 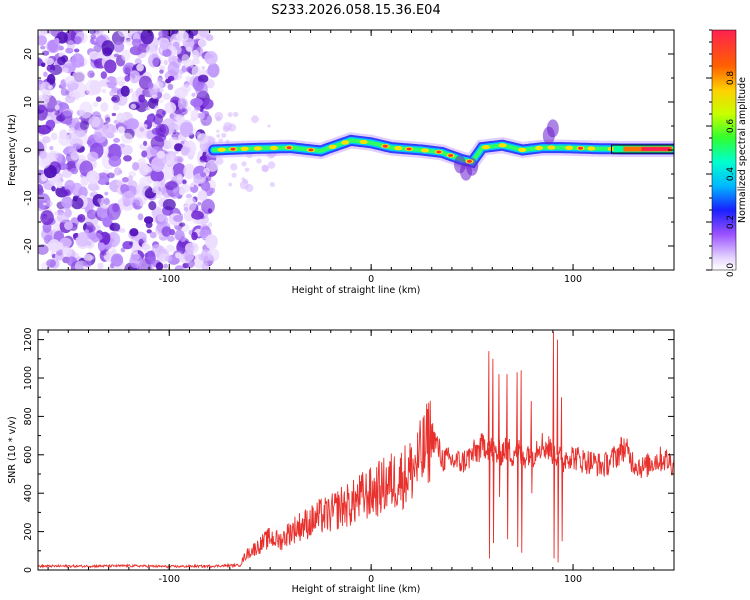 What do you see at coordinates (28, 532) in the screenshot?
I see `snr-ytick-label: 200` at bounding box center [28, 532].